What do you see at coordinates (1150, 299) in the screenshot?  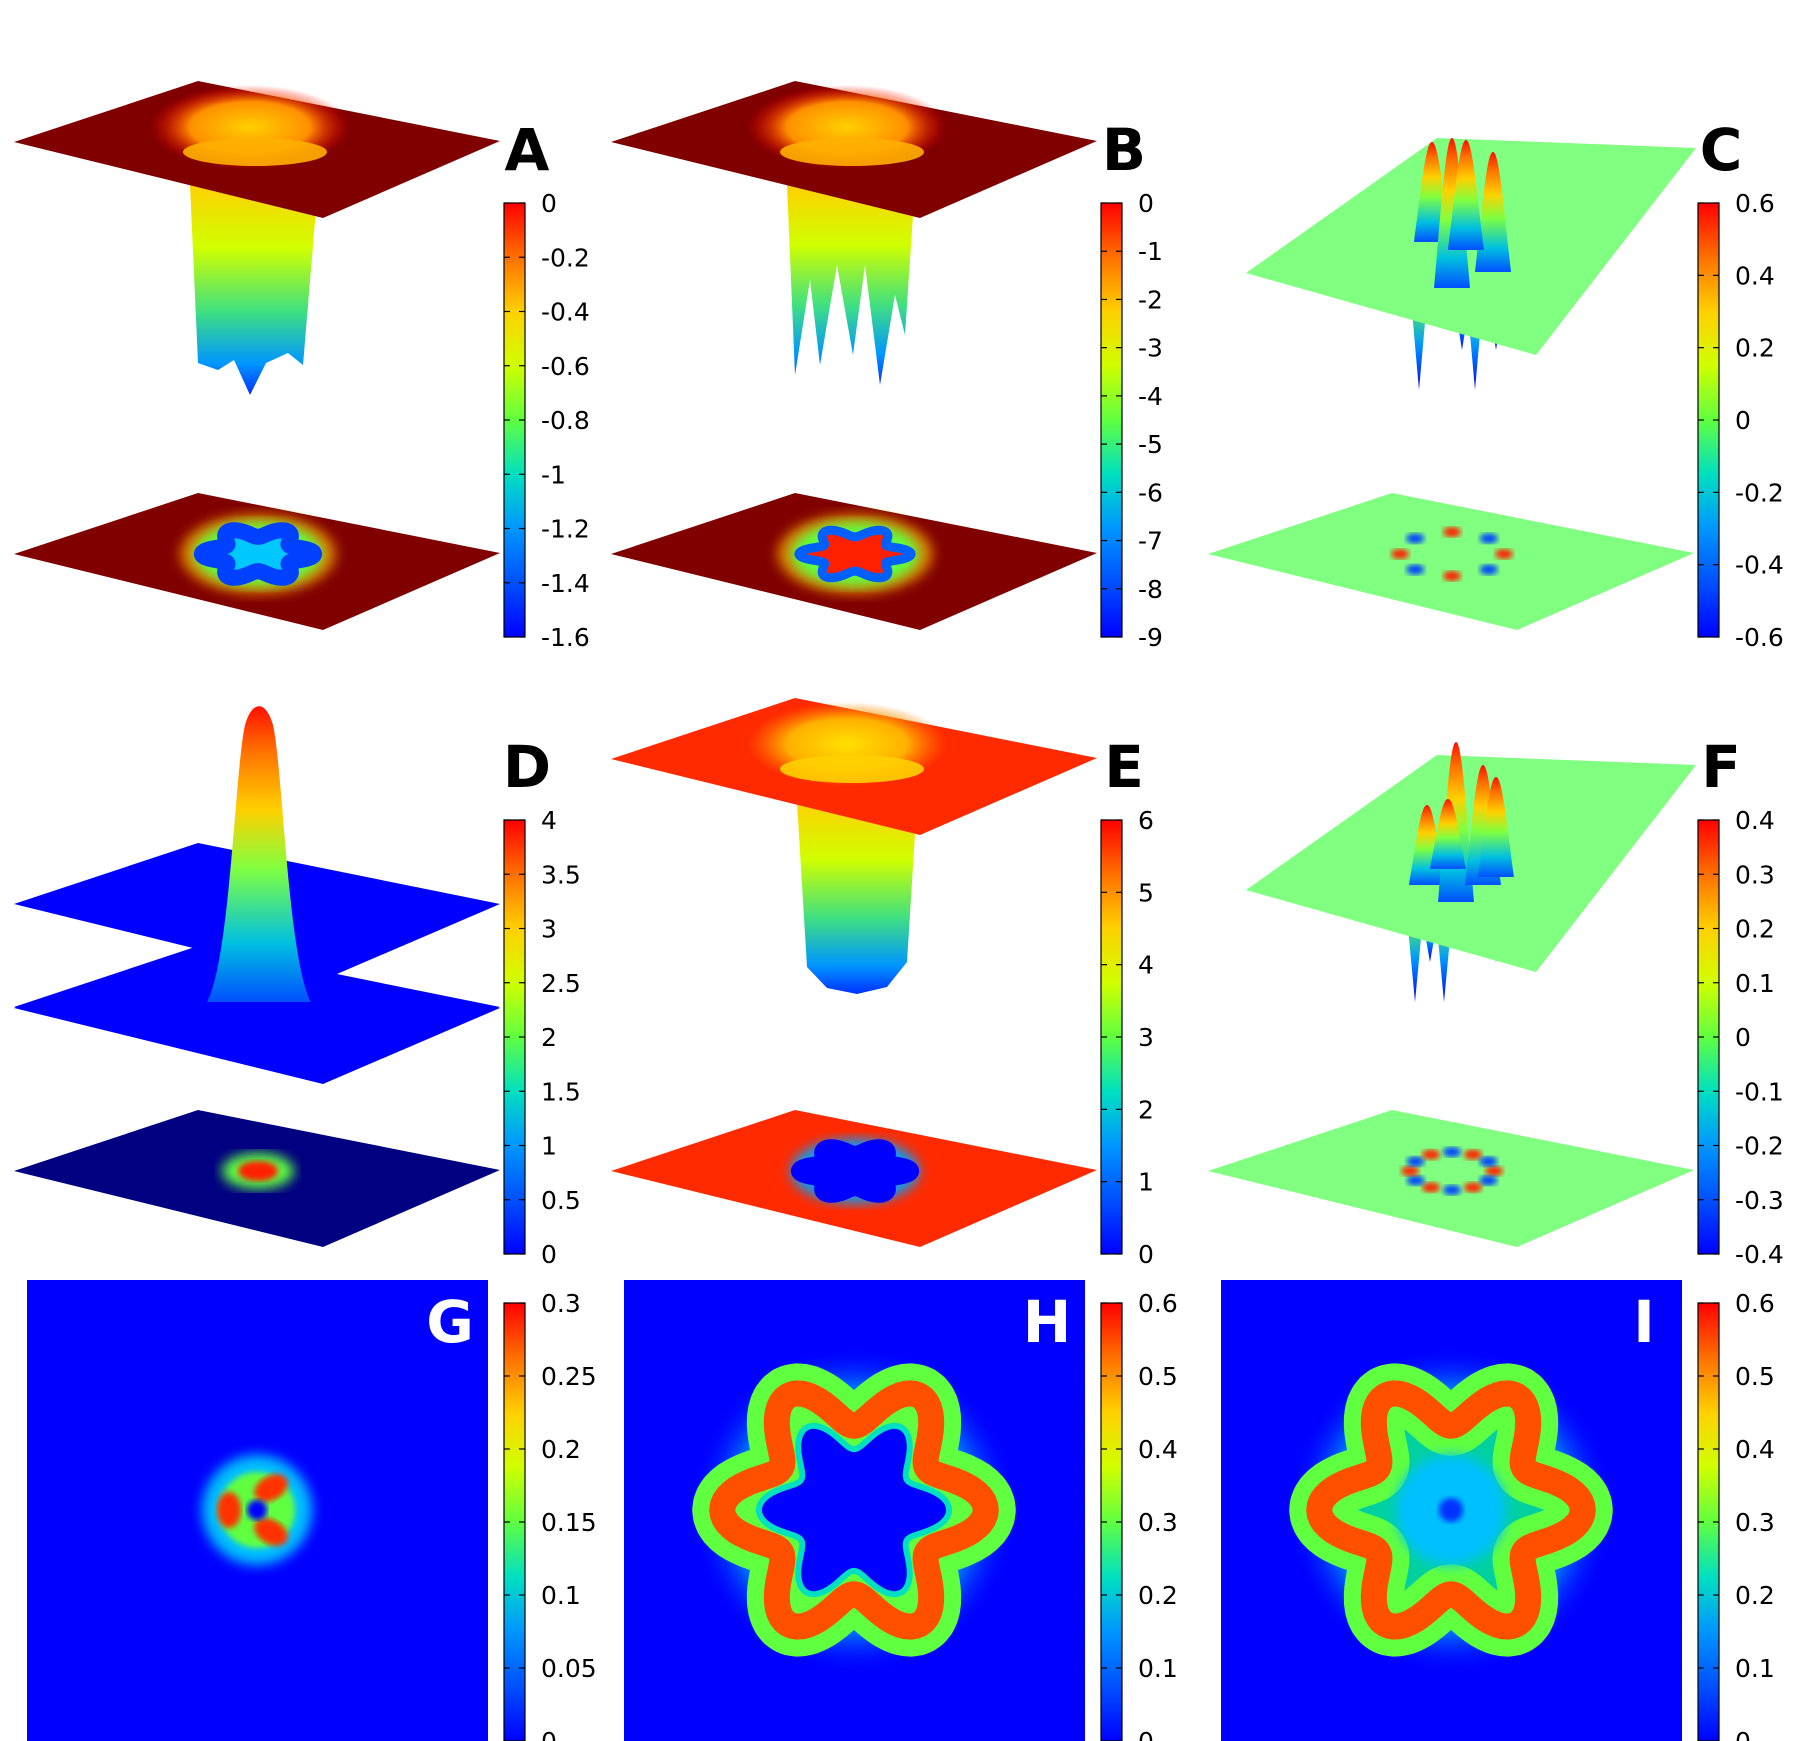 I see `panel-b-tick-label: -2` at bounding box center [1150, 299].